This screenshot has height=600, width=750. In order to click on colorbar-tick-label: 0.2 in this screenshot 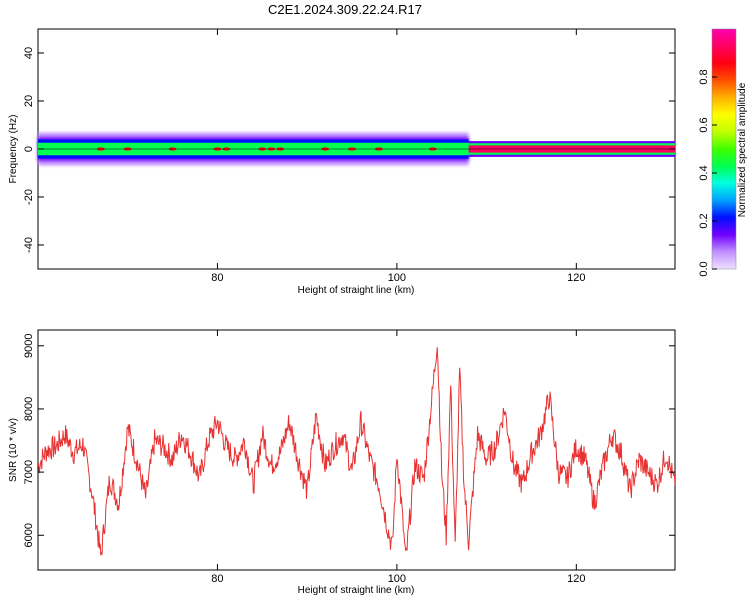, I will do `click(704, 220)`.